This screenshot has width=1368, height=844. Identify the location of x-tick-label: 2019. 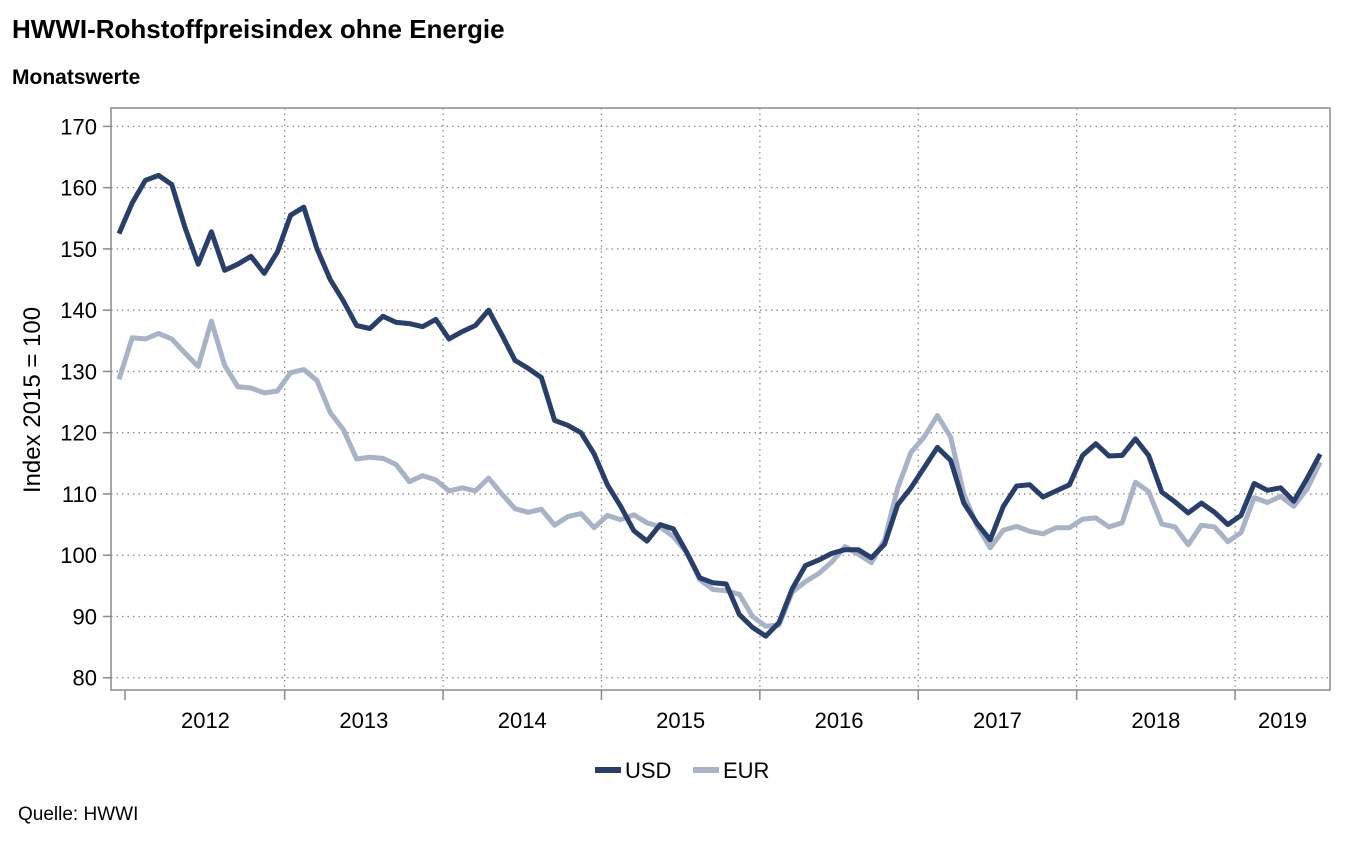
(1282, 720).